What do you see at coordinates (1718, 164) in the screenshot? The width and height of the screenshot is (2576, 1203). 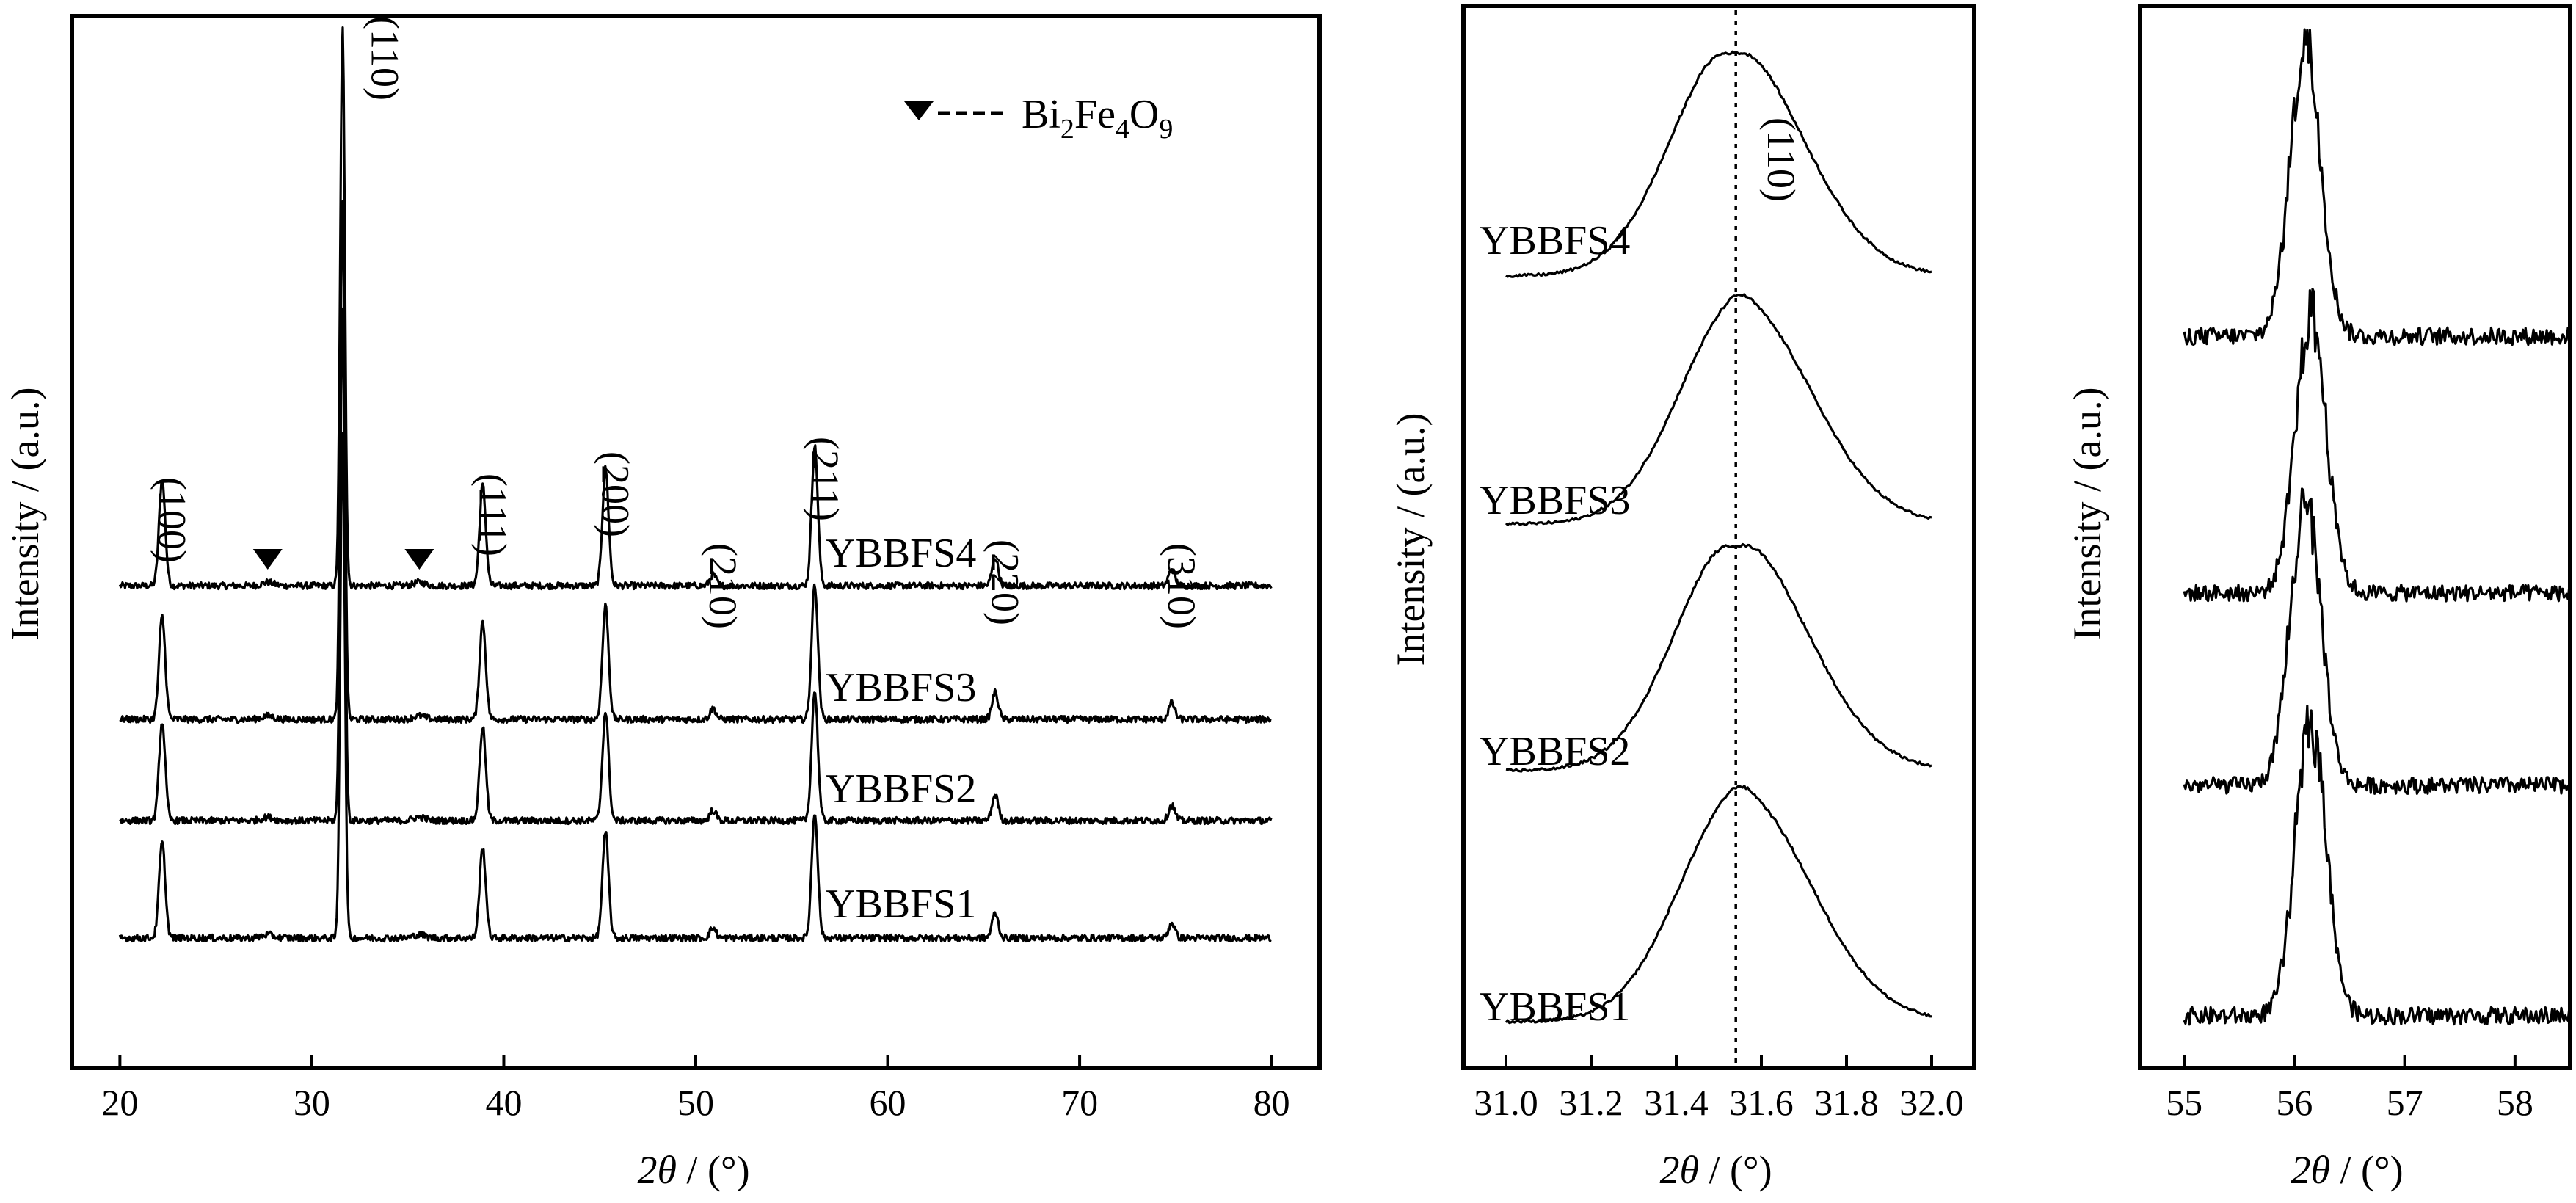 I see `panel-b-trace-ybbfs4` at bounding box center [1718, 164].